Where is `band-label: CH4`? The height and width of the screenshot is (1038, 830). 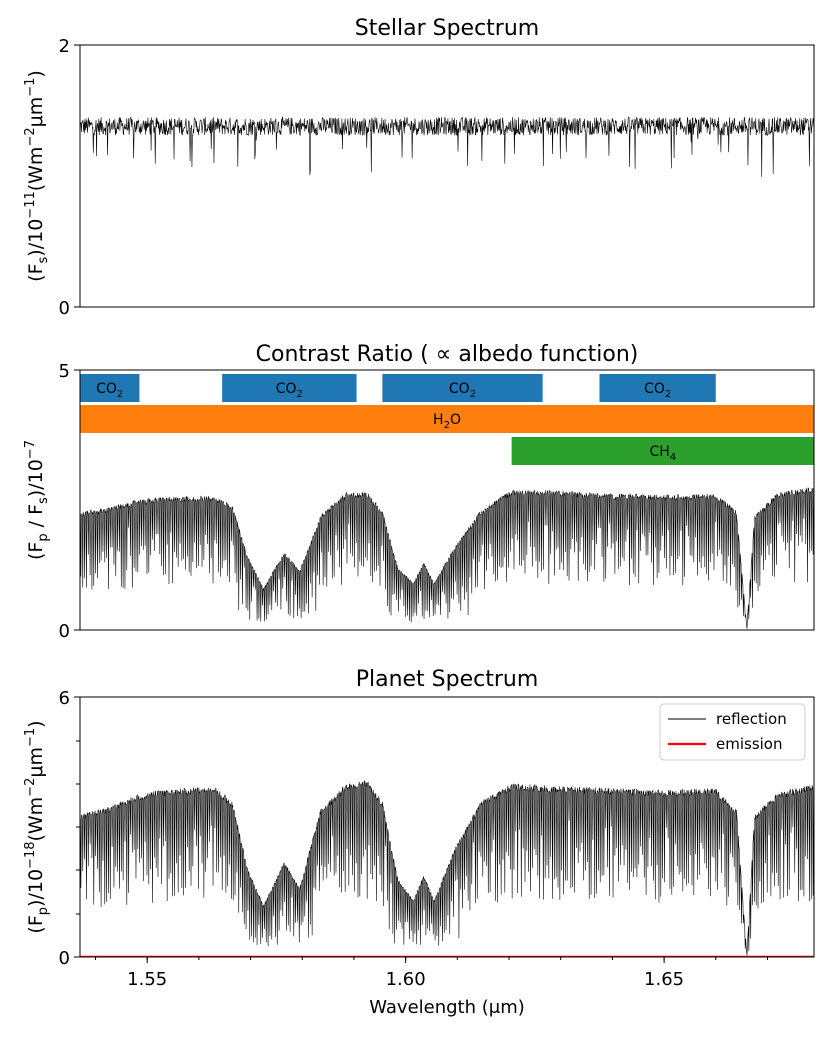 band-label: CH4 is located at coordinates (662, 453).